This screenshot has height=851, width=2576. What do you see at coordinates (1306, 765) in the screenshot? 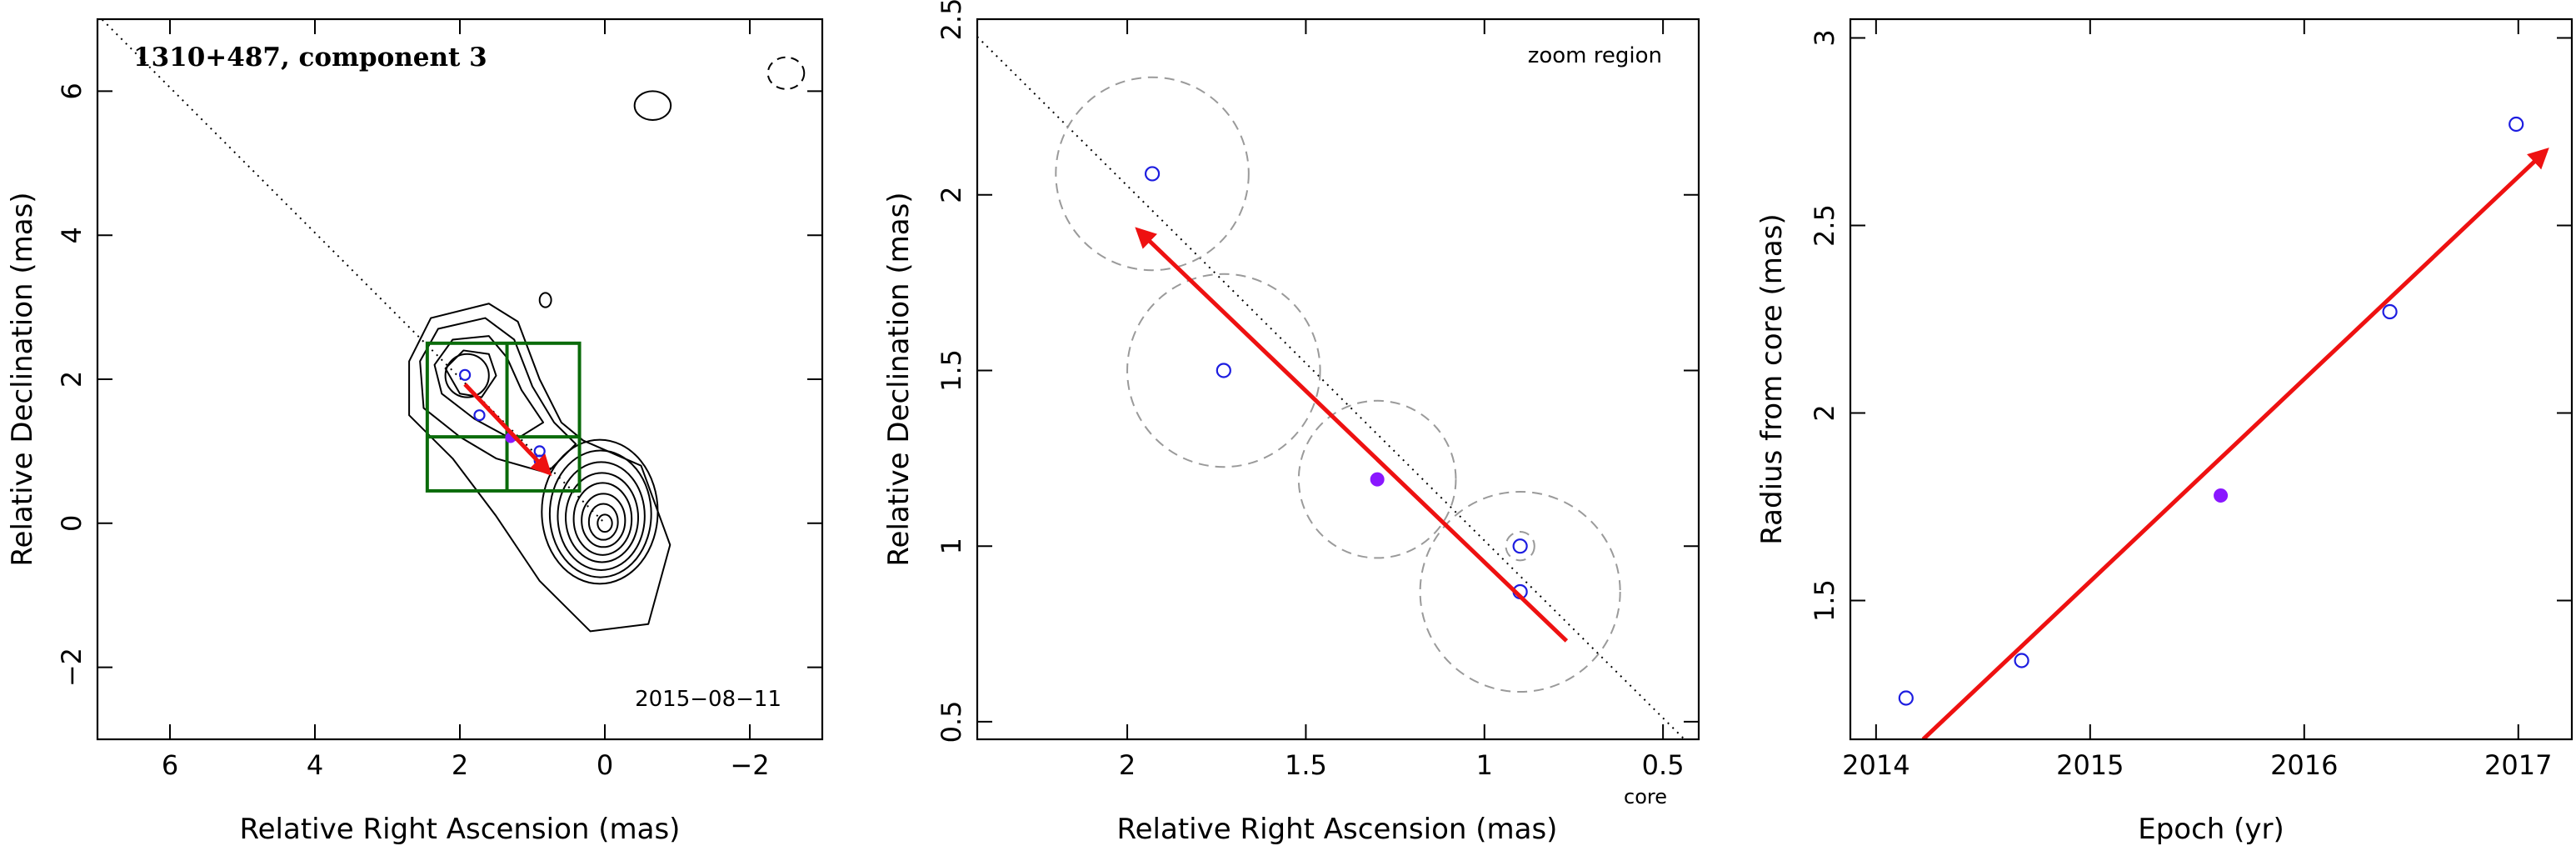
I see `x-tick-label: 1.5` at bounding box center [1306, 765].